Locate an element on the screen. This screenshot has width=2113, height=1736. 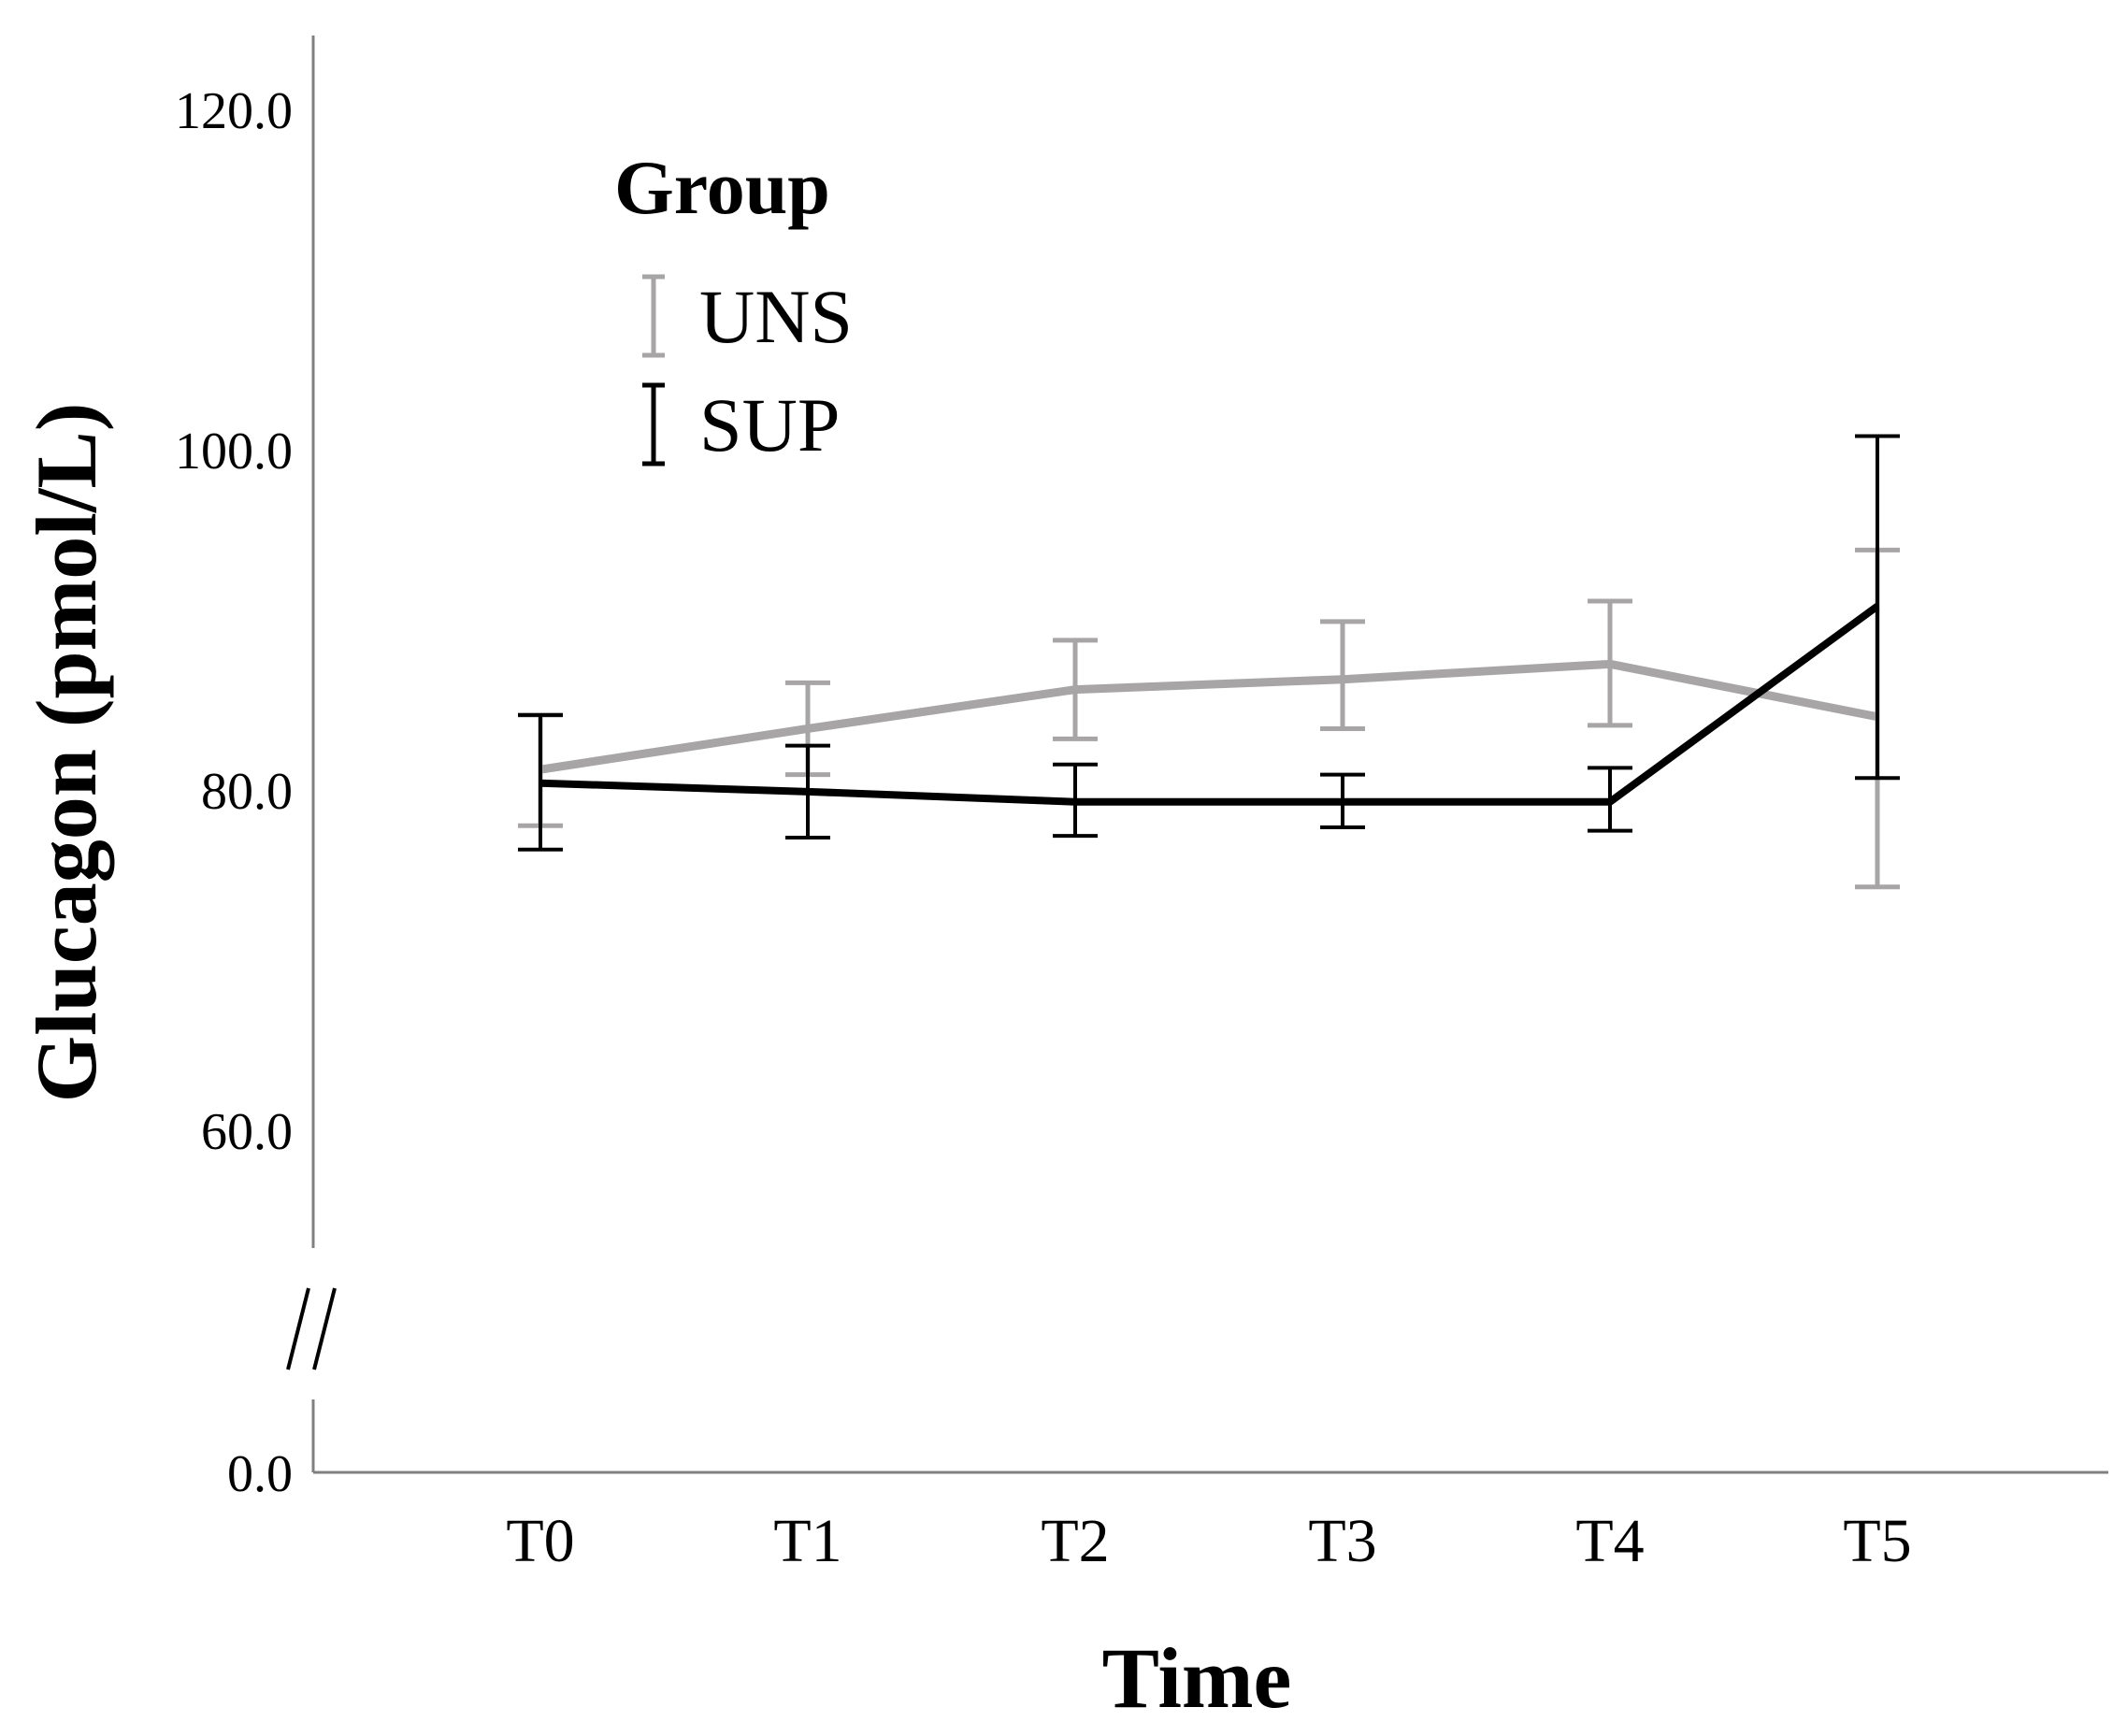
legend-label: SUP is located at coordinates (769, 424).